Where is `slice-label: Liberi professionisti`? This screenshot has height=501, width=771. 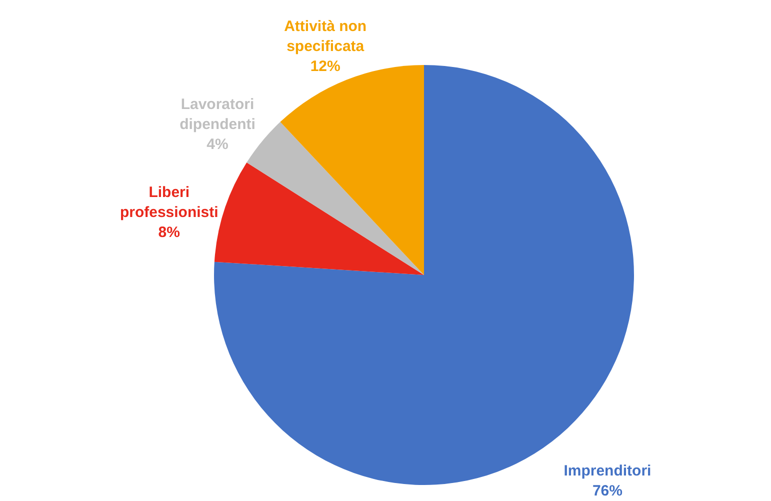 slice-label: Liberi professionisti is located at coordinates (169, 203).